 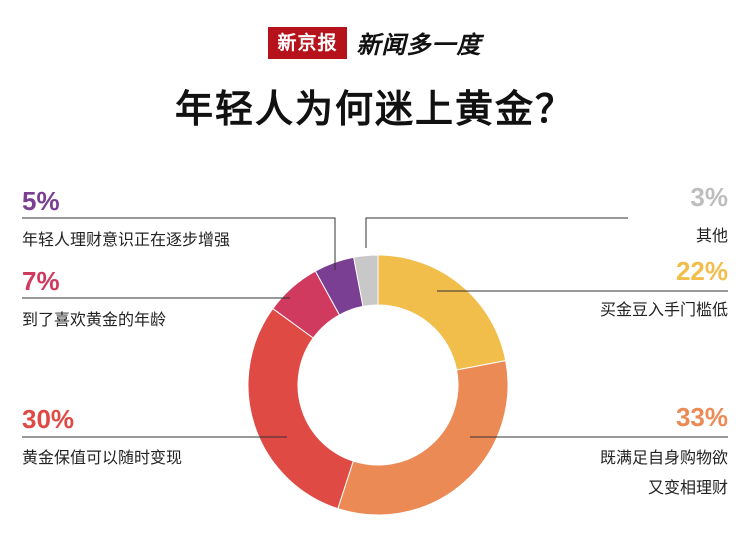 I want to click on label-age: 到了喜欢黄金的年龄, so click(x=94, y=319).